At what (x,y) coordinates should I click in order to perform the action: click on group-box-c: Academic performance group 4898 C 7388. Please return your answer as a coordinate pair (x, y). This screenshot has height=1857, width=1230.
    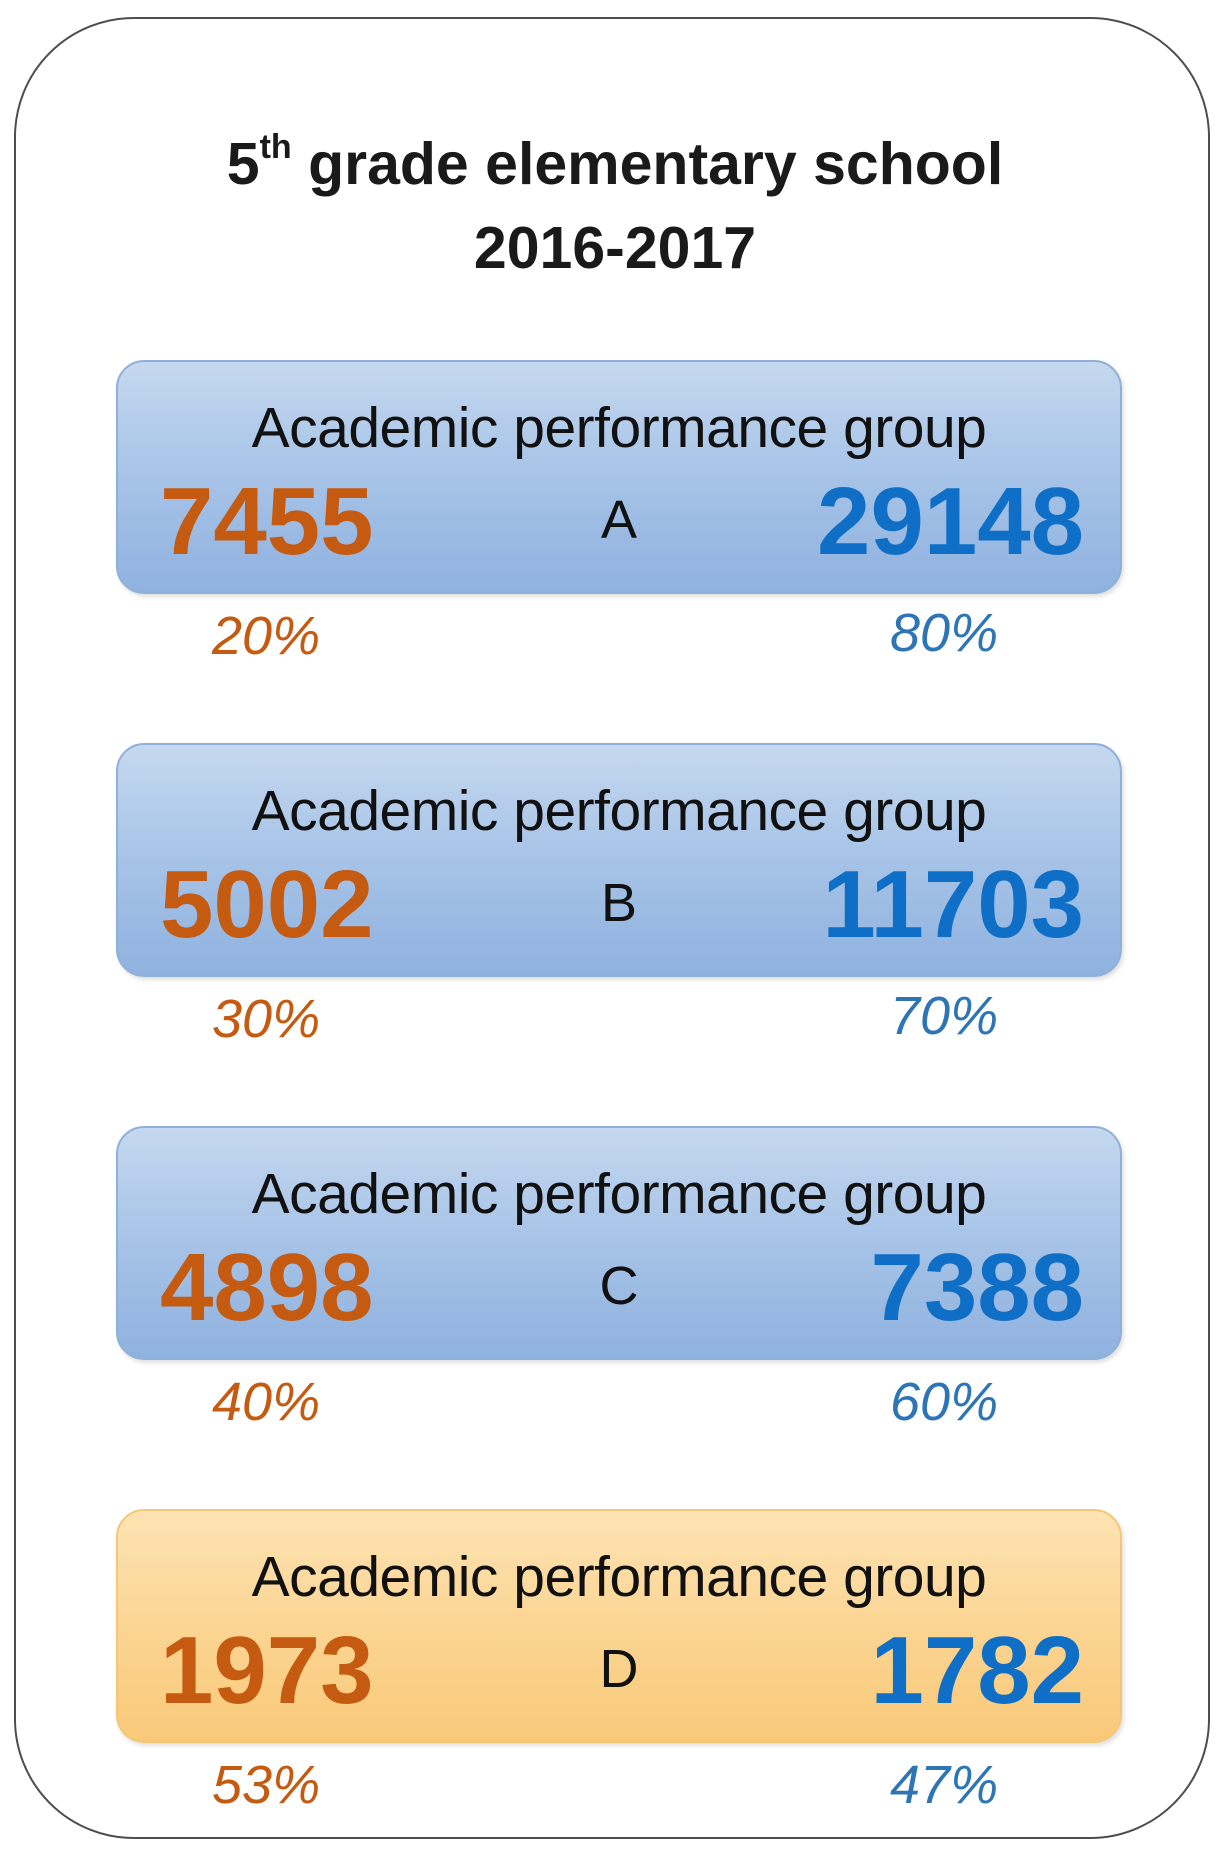
    Looking at the image, I should click on (619, 1243).